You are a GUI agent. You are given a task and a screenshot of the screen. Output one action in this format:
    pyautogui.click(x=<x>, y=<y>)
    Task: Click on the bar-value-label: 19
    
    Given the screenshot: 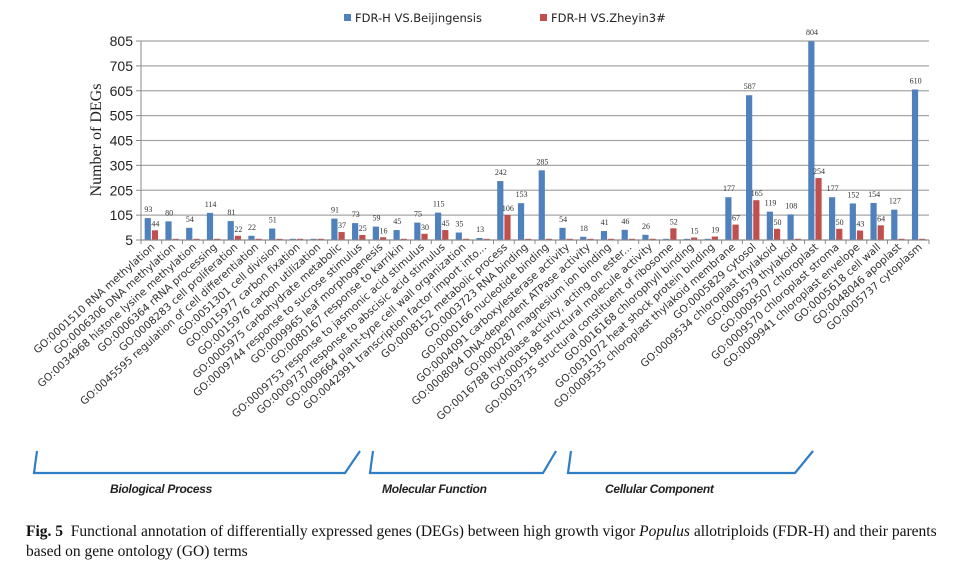 What is the action you would take?
    pyautogui.click(x=715, y=230)
    